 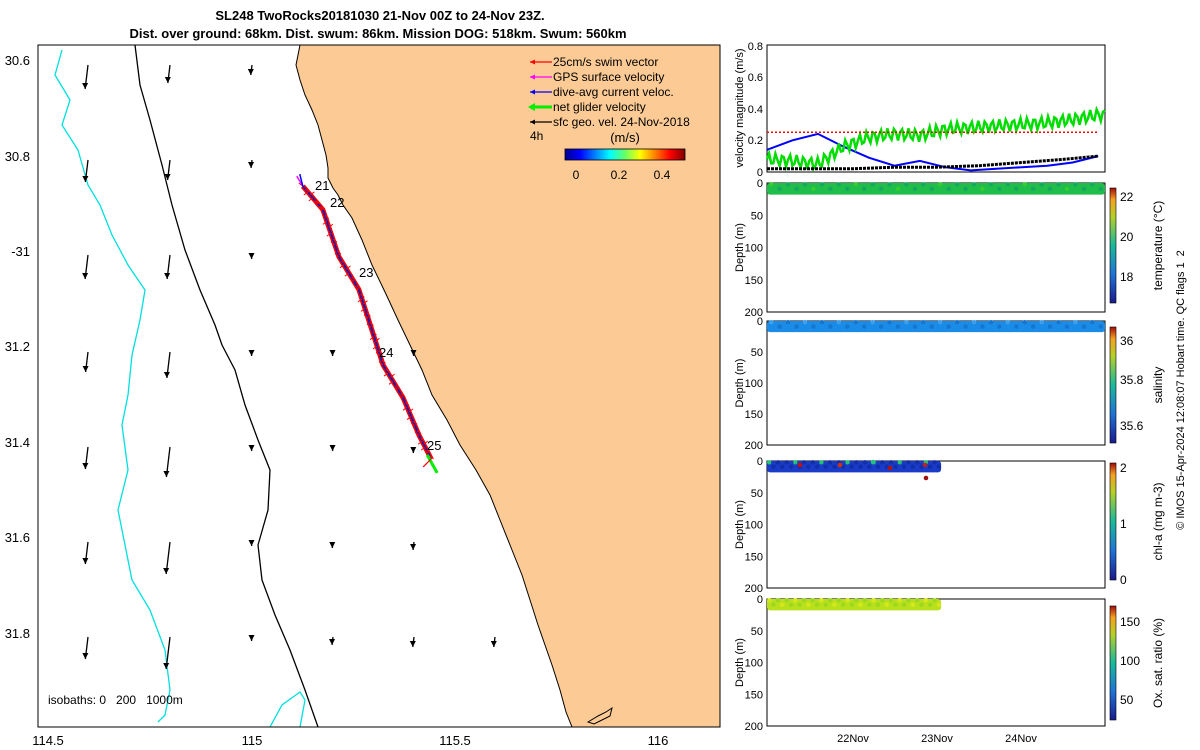 I want to click on colorbar-label: salinity, so click(x=1158, y=385).